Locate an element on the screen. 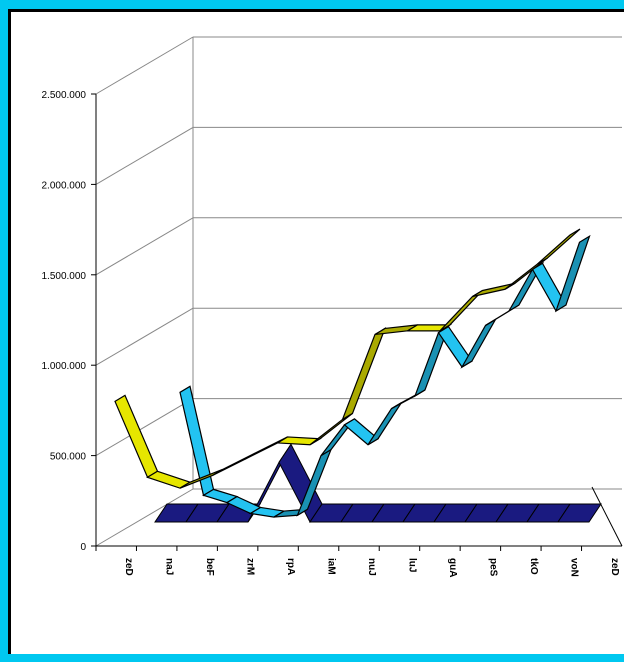 This screenshot has height=662, width=624. x-tick-label-text: zrM is located at coordinates (250, 566).